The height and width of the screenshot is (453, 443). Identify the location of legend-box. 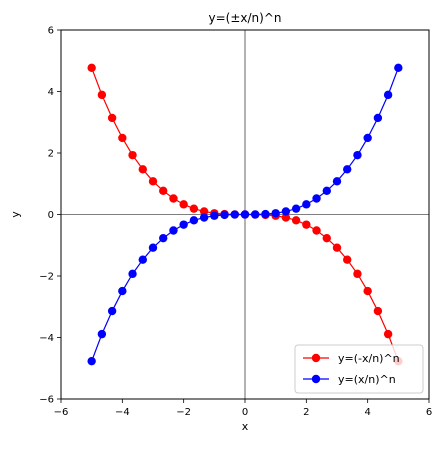
(359, 369).